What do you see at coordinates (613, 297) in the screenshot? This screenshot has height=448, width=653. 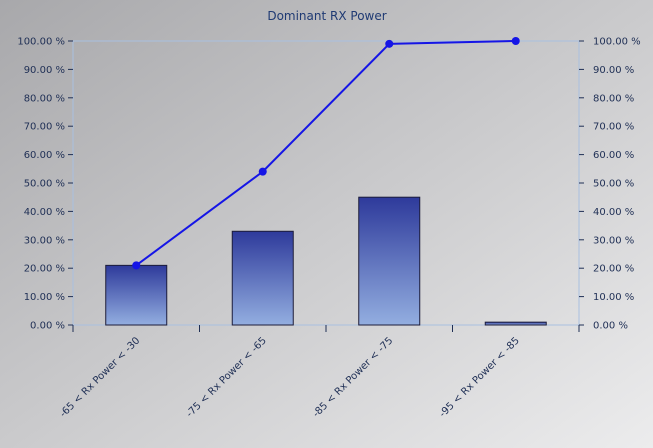 I see `y-tick-label-right: 10.00 %` at bounding box center [613, 297].